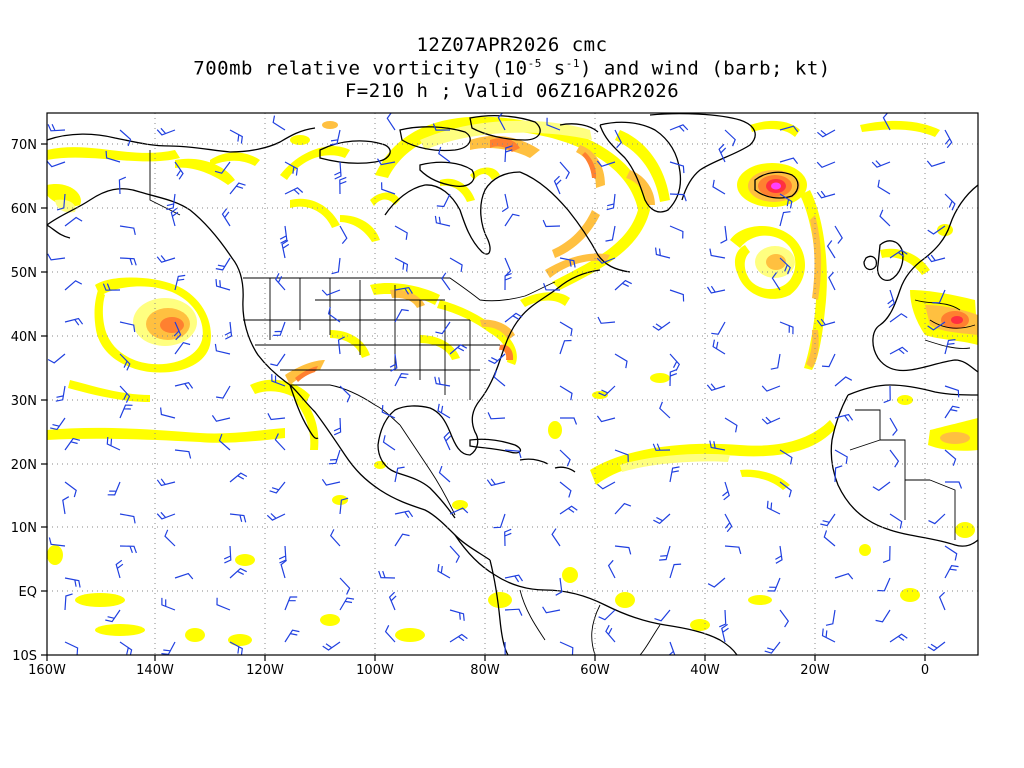  I want to click on y-tick-label: 70N, so click(24, 145).